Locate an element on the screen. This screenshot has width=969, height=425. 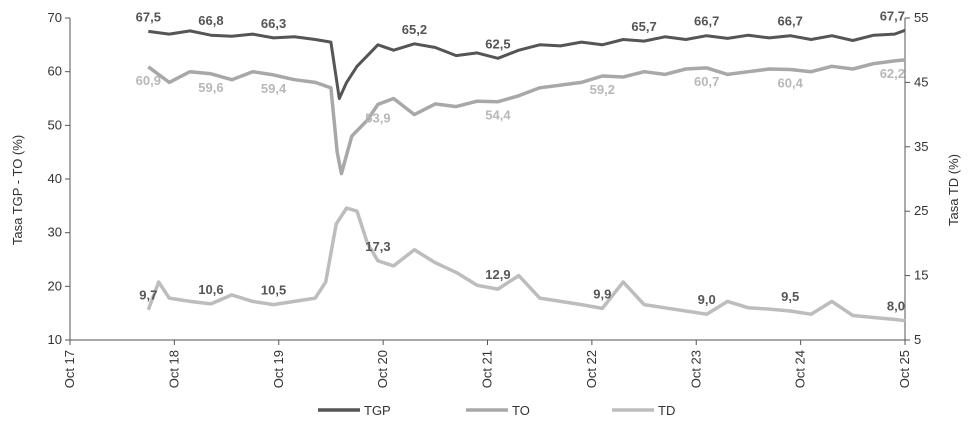
y-tick-label-right: 5 is located at coordinates (917, 339).